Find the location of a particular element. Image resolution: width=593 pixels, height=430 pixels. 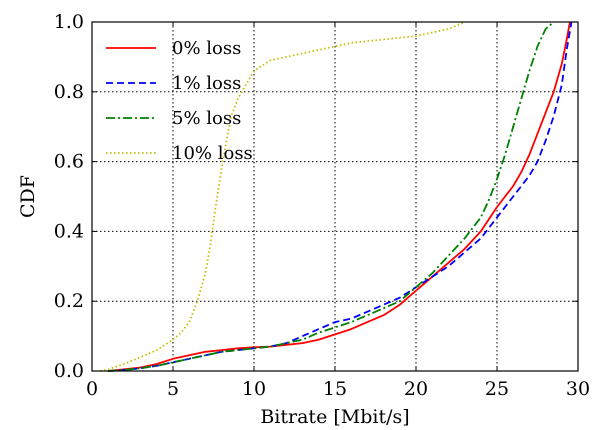

y-tick-label: 0.8 is located at coordinates (69, 92).